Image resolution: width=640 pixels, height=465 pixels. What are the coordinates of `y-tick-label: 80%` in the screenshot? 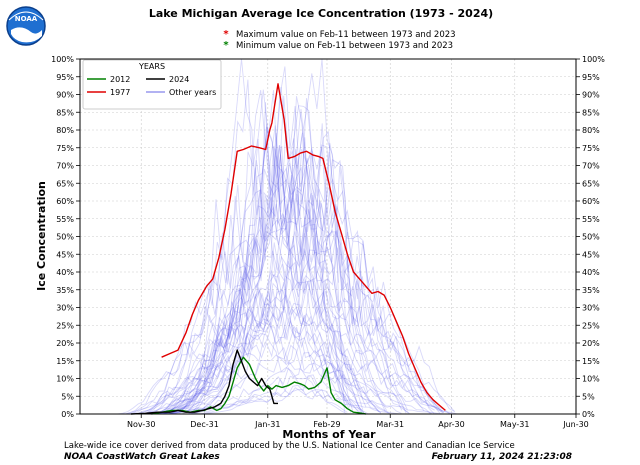 It's located at (65, 130).